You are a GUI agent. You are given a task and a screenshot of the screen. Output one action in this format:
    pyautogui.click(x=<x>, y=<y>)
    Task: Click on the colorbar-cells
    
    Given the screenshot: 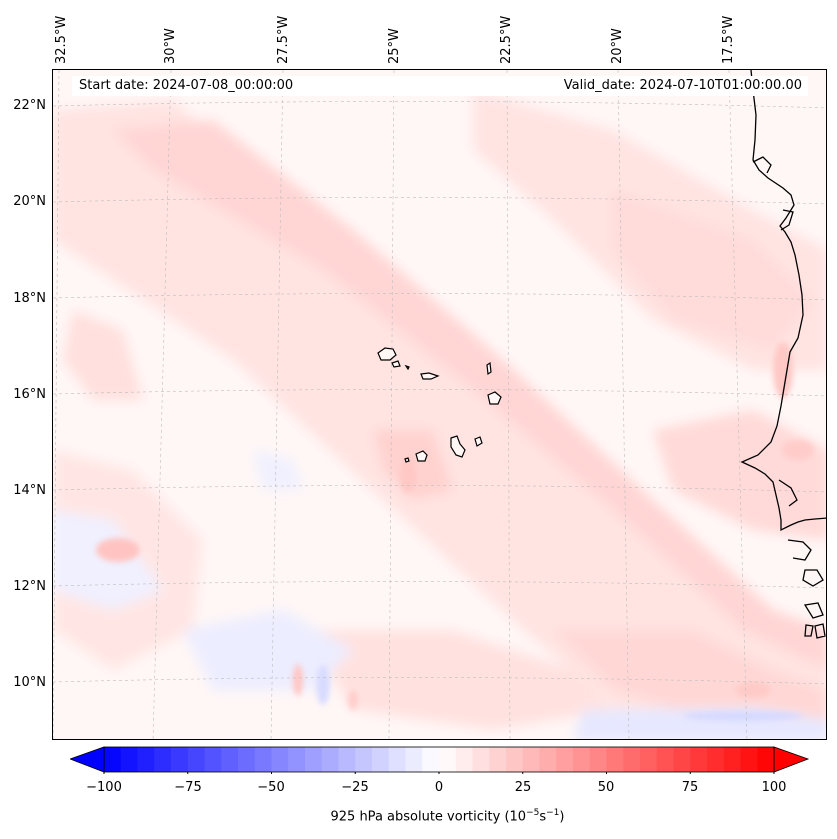 What is the action you would take?
    pyautogui.click(x=439, y=759)
    